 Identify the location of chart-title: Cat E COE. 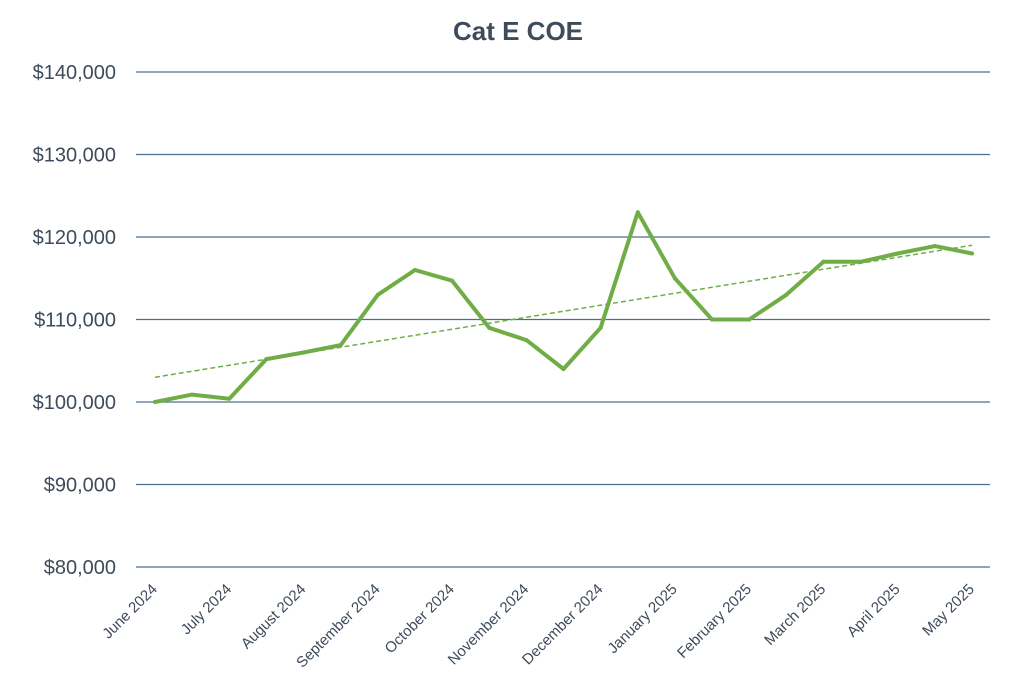
(518, 31).